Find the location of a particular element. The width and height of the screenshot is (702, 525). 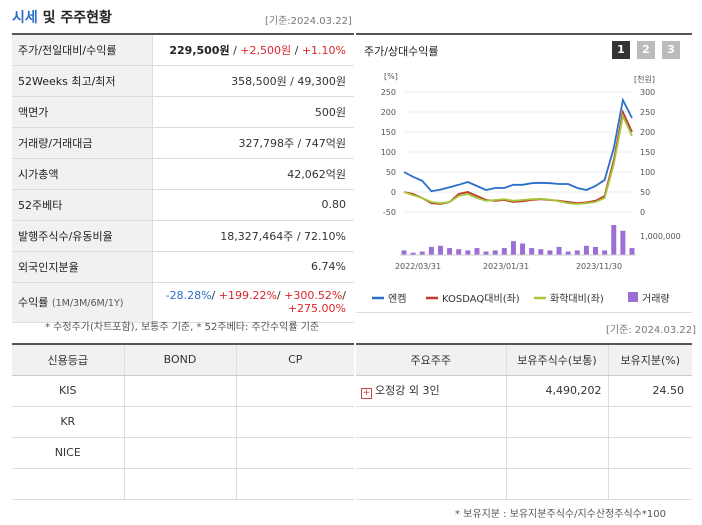

returns-value: -28.28%/ +199.22%/ +300.52%/+275.00% is located at coordinates (253, 302).